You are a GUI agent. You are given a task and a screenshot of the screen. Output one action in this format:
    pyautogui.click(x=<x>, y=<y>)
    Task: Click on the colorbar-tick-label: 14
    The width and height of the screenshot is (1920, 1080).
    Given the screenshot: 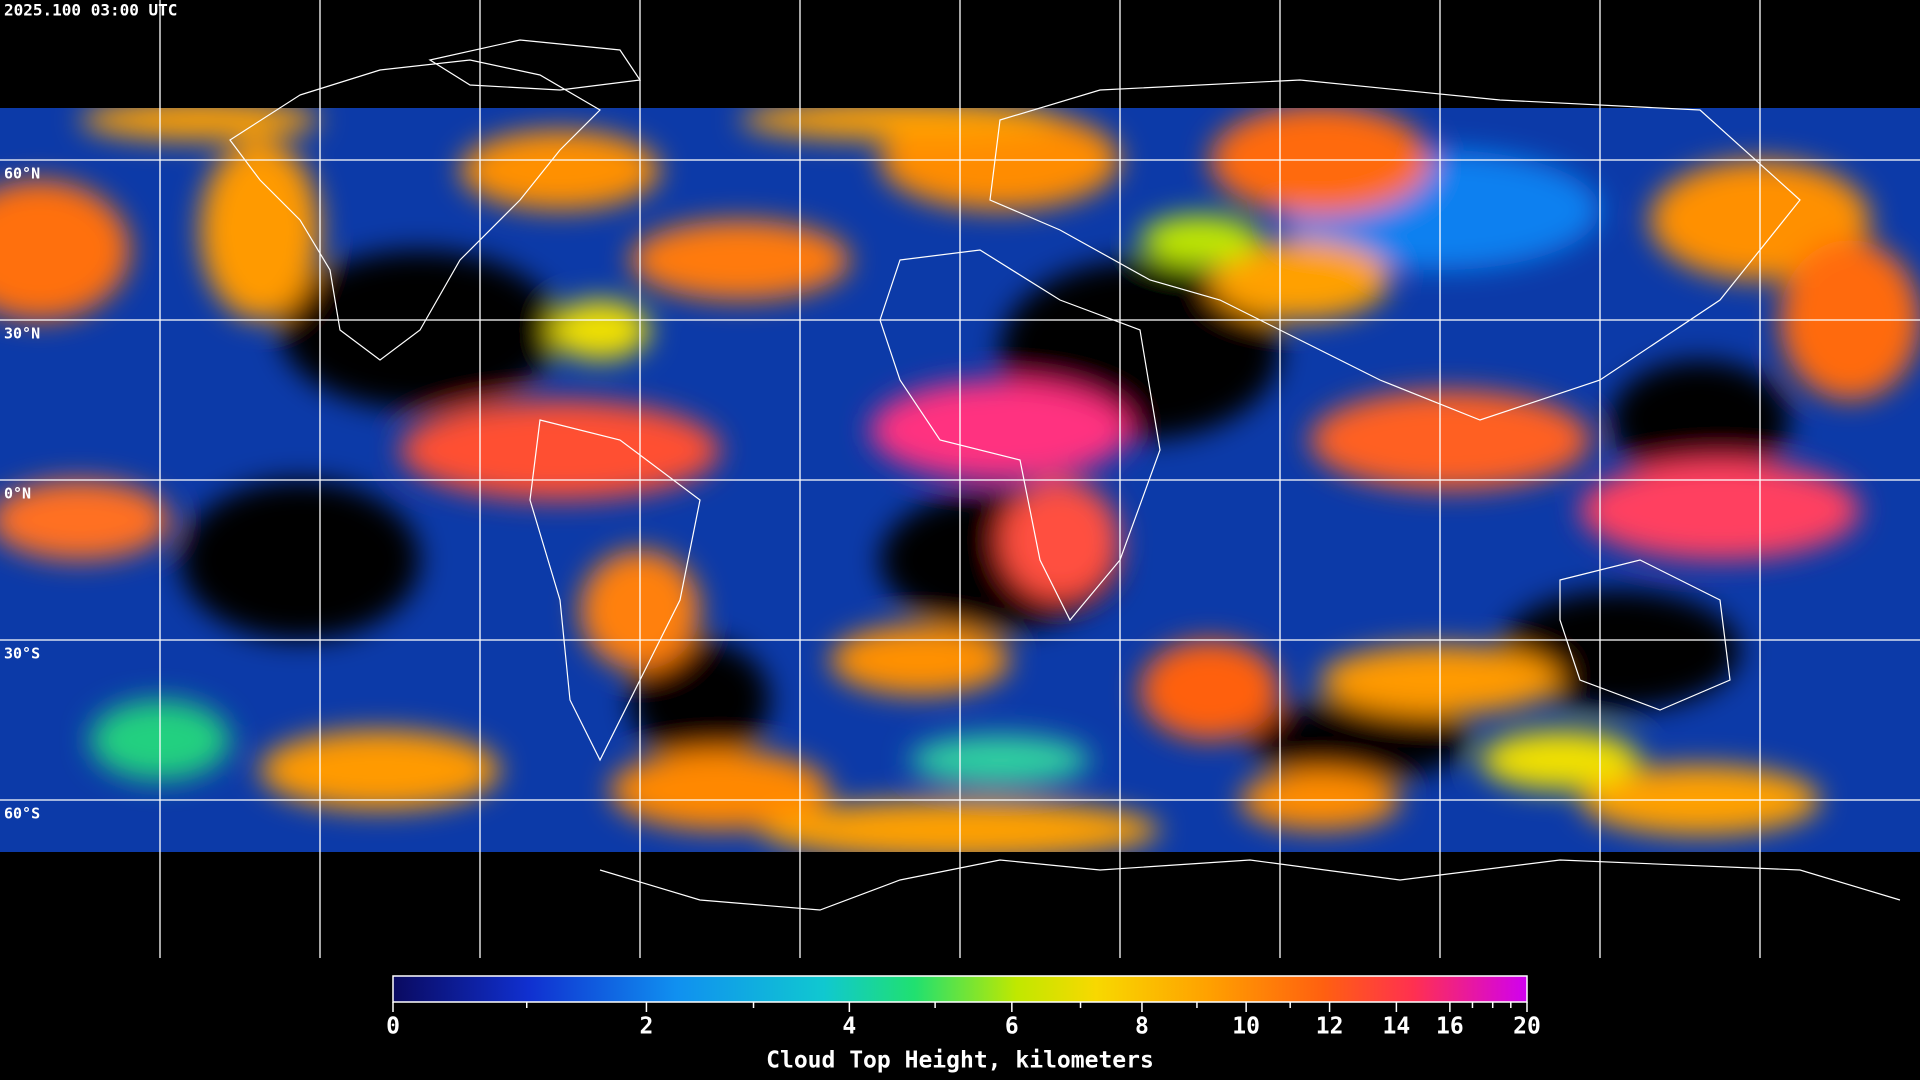 What is the action you would take?
    pyautogui.click(x=1397, y=1027)
    